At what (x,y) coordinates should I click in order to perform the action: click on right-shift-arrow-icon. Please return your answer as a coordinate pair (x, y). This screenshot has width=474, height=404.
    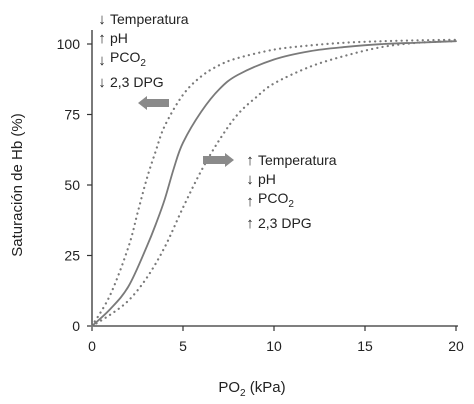
    Looking at the image, I should click on (218, 160).